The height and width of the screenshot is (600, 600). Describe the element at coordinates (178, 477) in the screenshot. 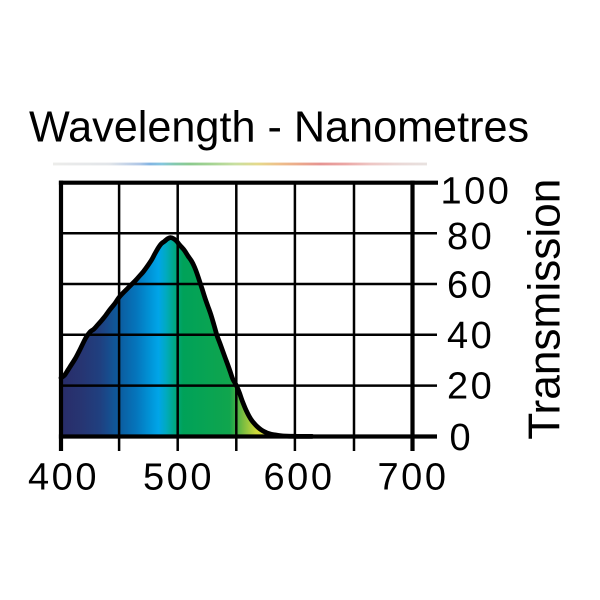

I see `svg-text: 500` at that location.